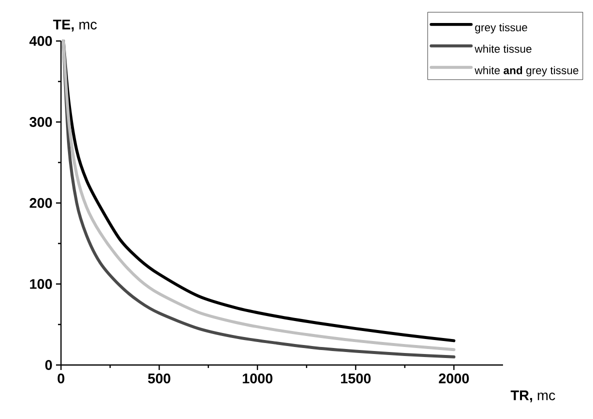 The width and height of the screenshot is (593, 419). What do you see at coordinates (356, 379) in the screenshot?
I see `x-tick-label: 1500` at bounding box center [356, 379].